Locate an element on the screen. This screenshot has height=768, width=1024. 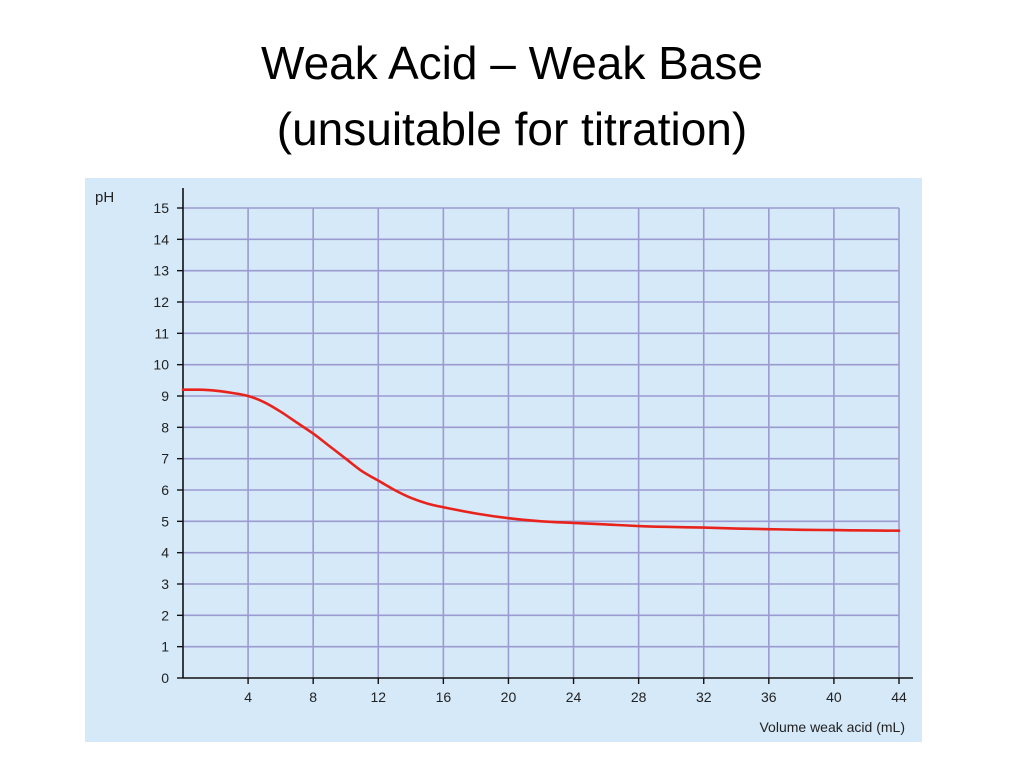
y-tick-label: 6 is located at coordinates (165, 490).